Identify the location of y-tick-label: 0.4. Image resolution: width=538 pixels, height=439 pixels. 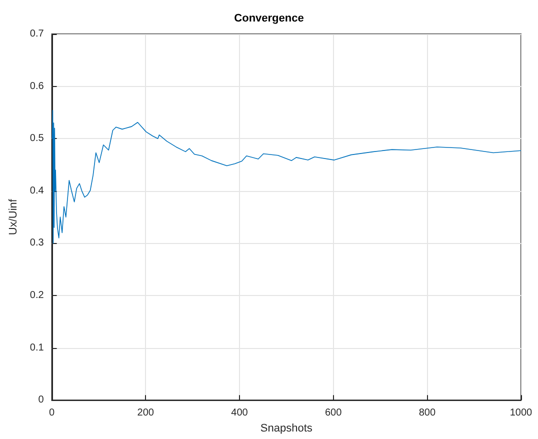
(37, 190).